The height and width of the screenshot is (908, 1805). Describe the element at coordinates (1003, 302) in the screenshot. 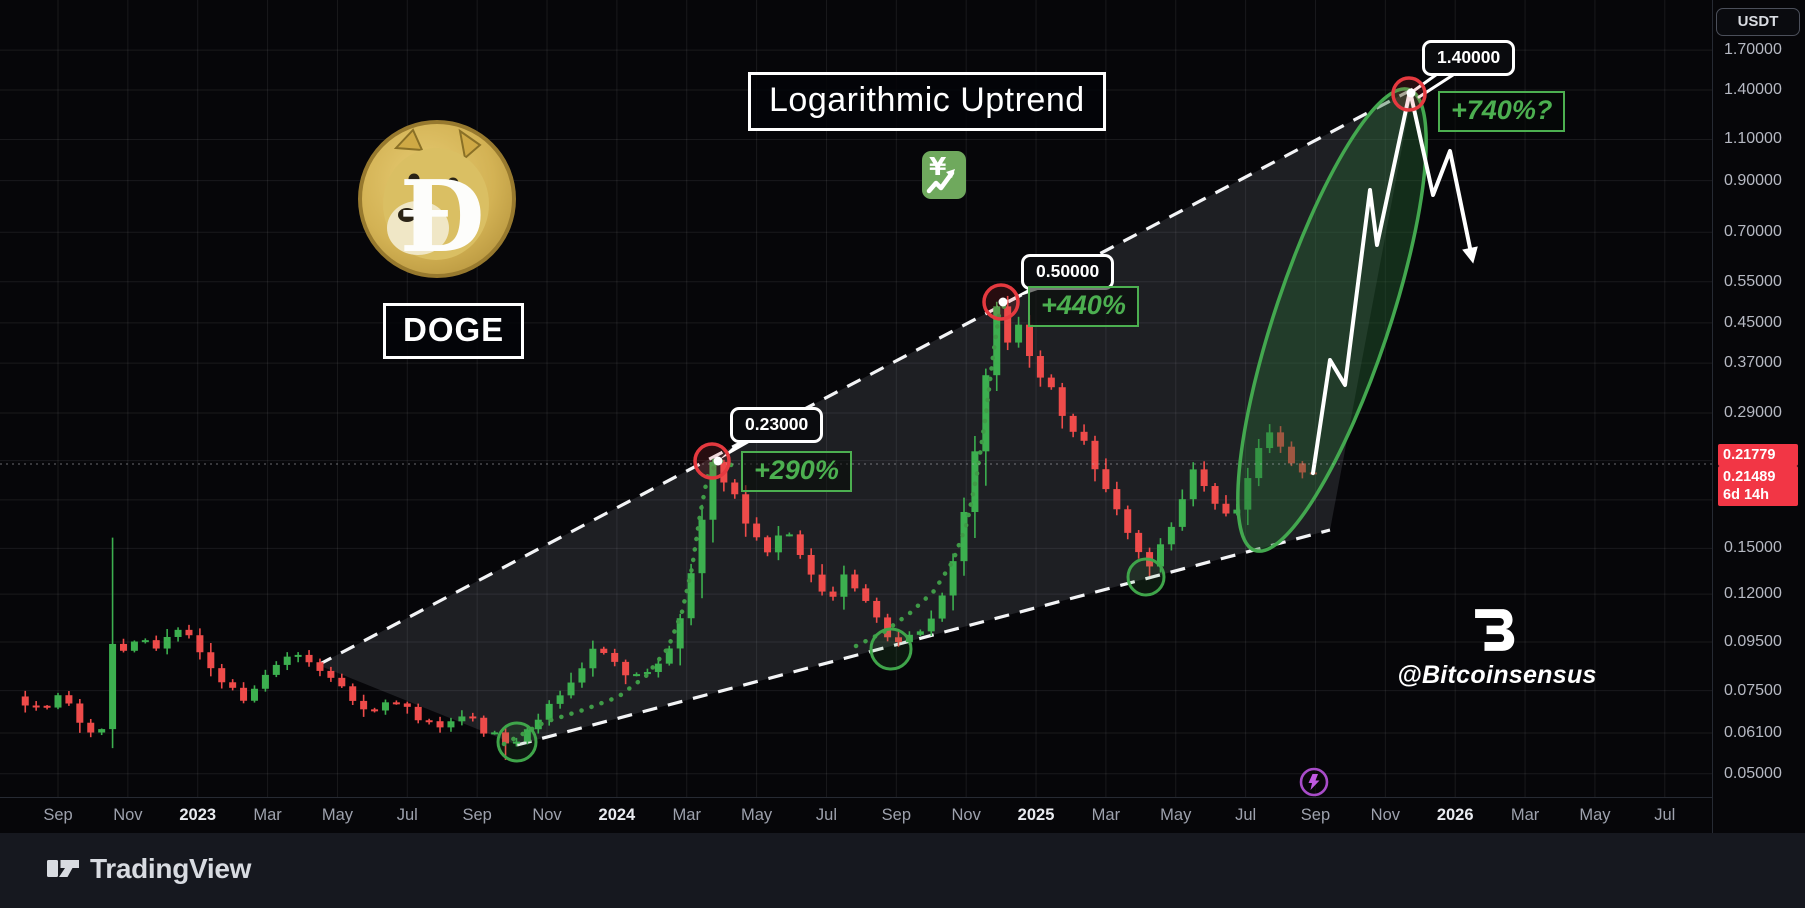

I see `touch-point-dot` at that location.